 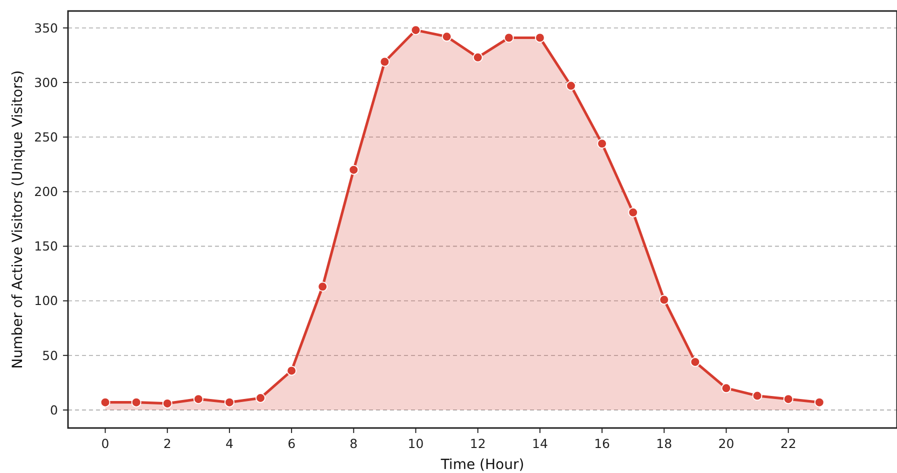 What do you see at coordinates (46, 300) in the screenshot?
I see `y-tick-label: 100` at bounding box center [46, 300].